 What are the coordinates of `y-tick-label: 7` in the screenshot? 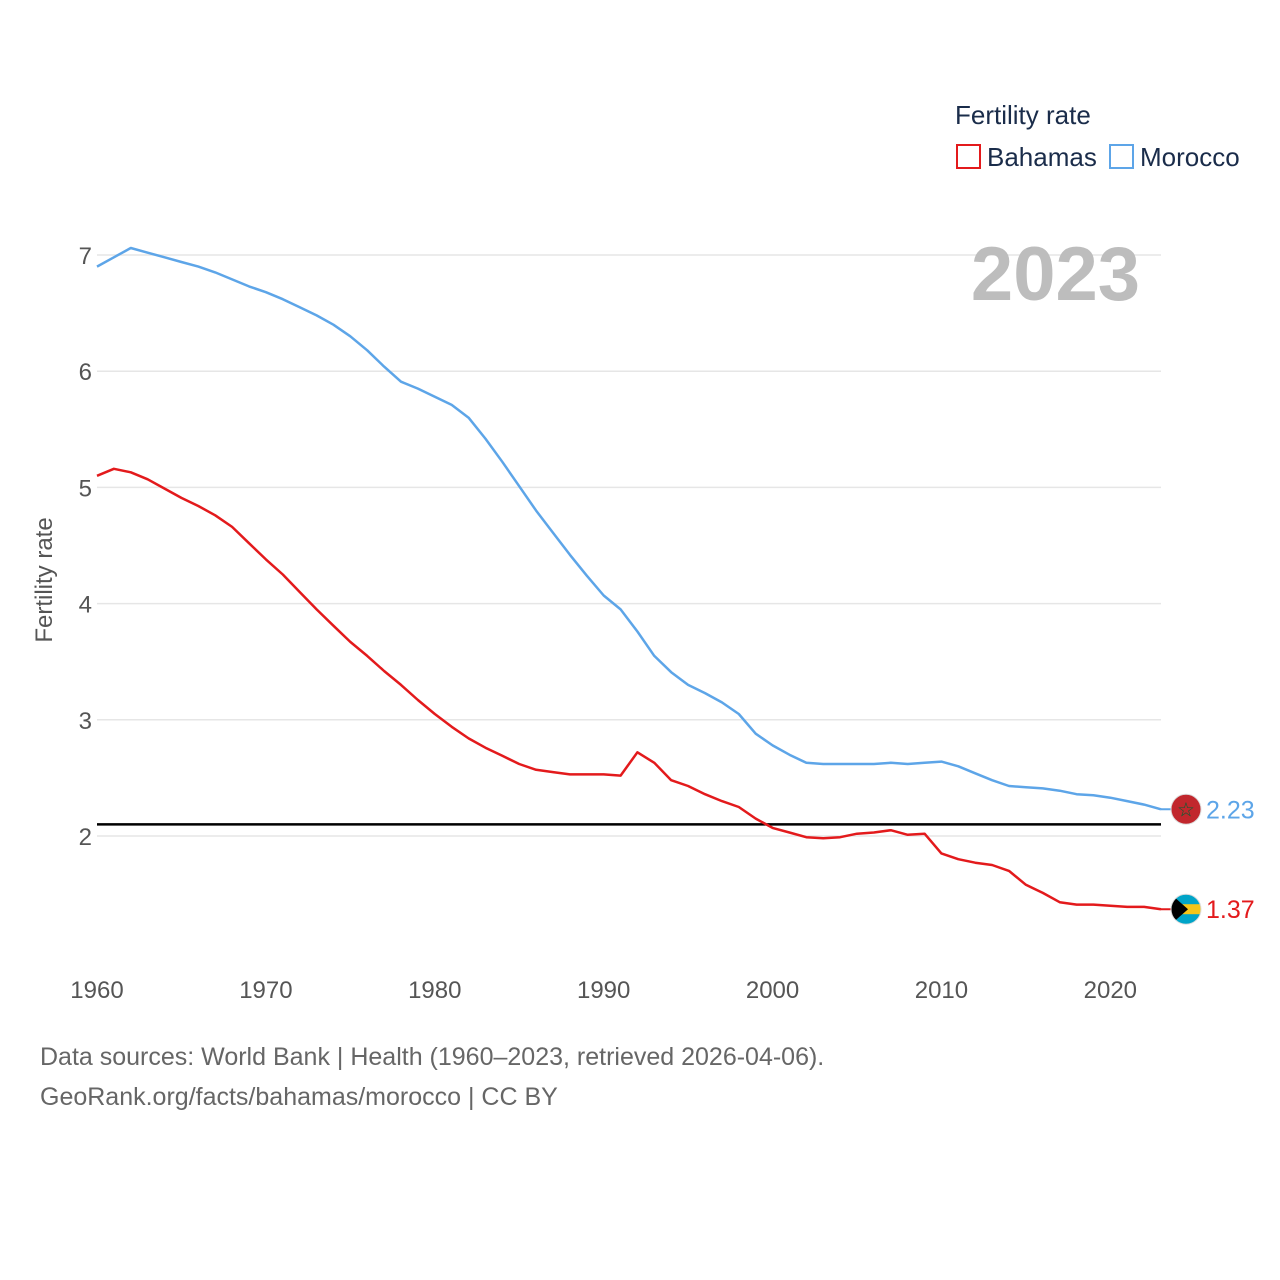 It's located at (85, 256).